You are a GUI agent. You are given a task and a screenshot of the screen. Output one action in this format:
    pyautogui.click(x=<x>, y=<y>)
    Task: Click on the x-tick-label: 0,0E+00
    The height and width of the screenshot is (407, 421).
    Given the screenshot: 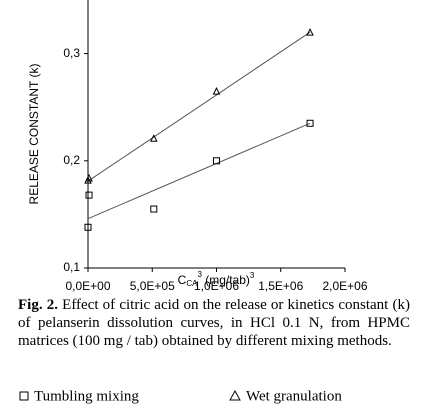 What is the action you would take?
    pyautogui.click(x=87, y=285)
    